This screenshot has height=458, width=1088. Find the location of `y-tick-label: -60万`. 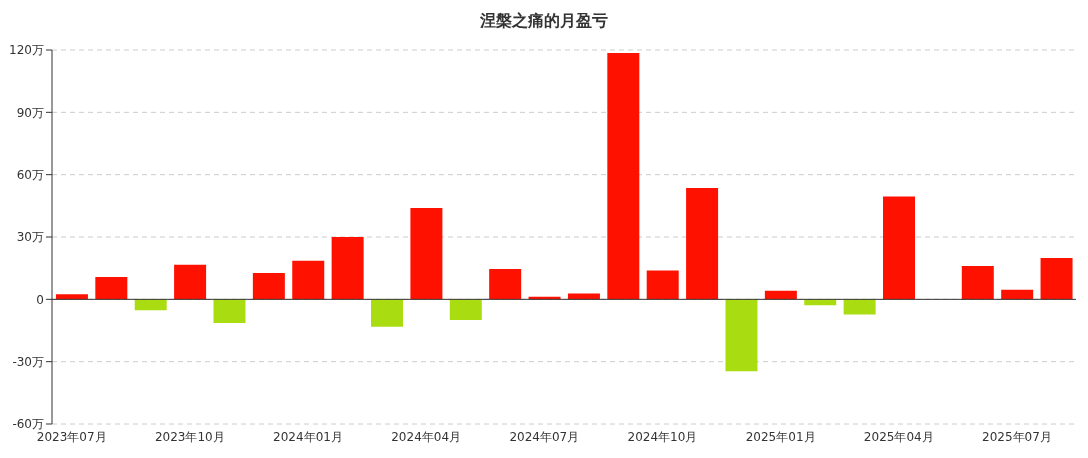

y-tick-label: -60万 is located at coordinates (28, 424).